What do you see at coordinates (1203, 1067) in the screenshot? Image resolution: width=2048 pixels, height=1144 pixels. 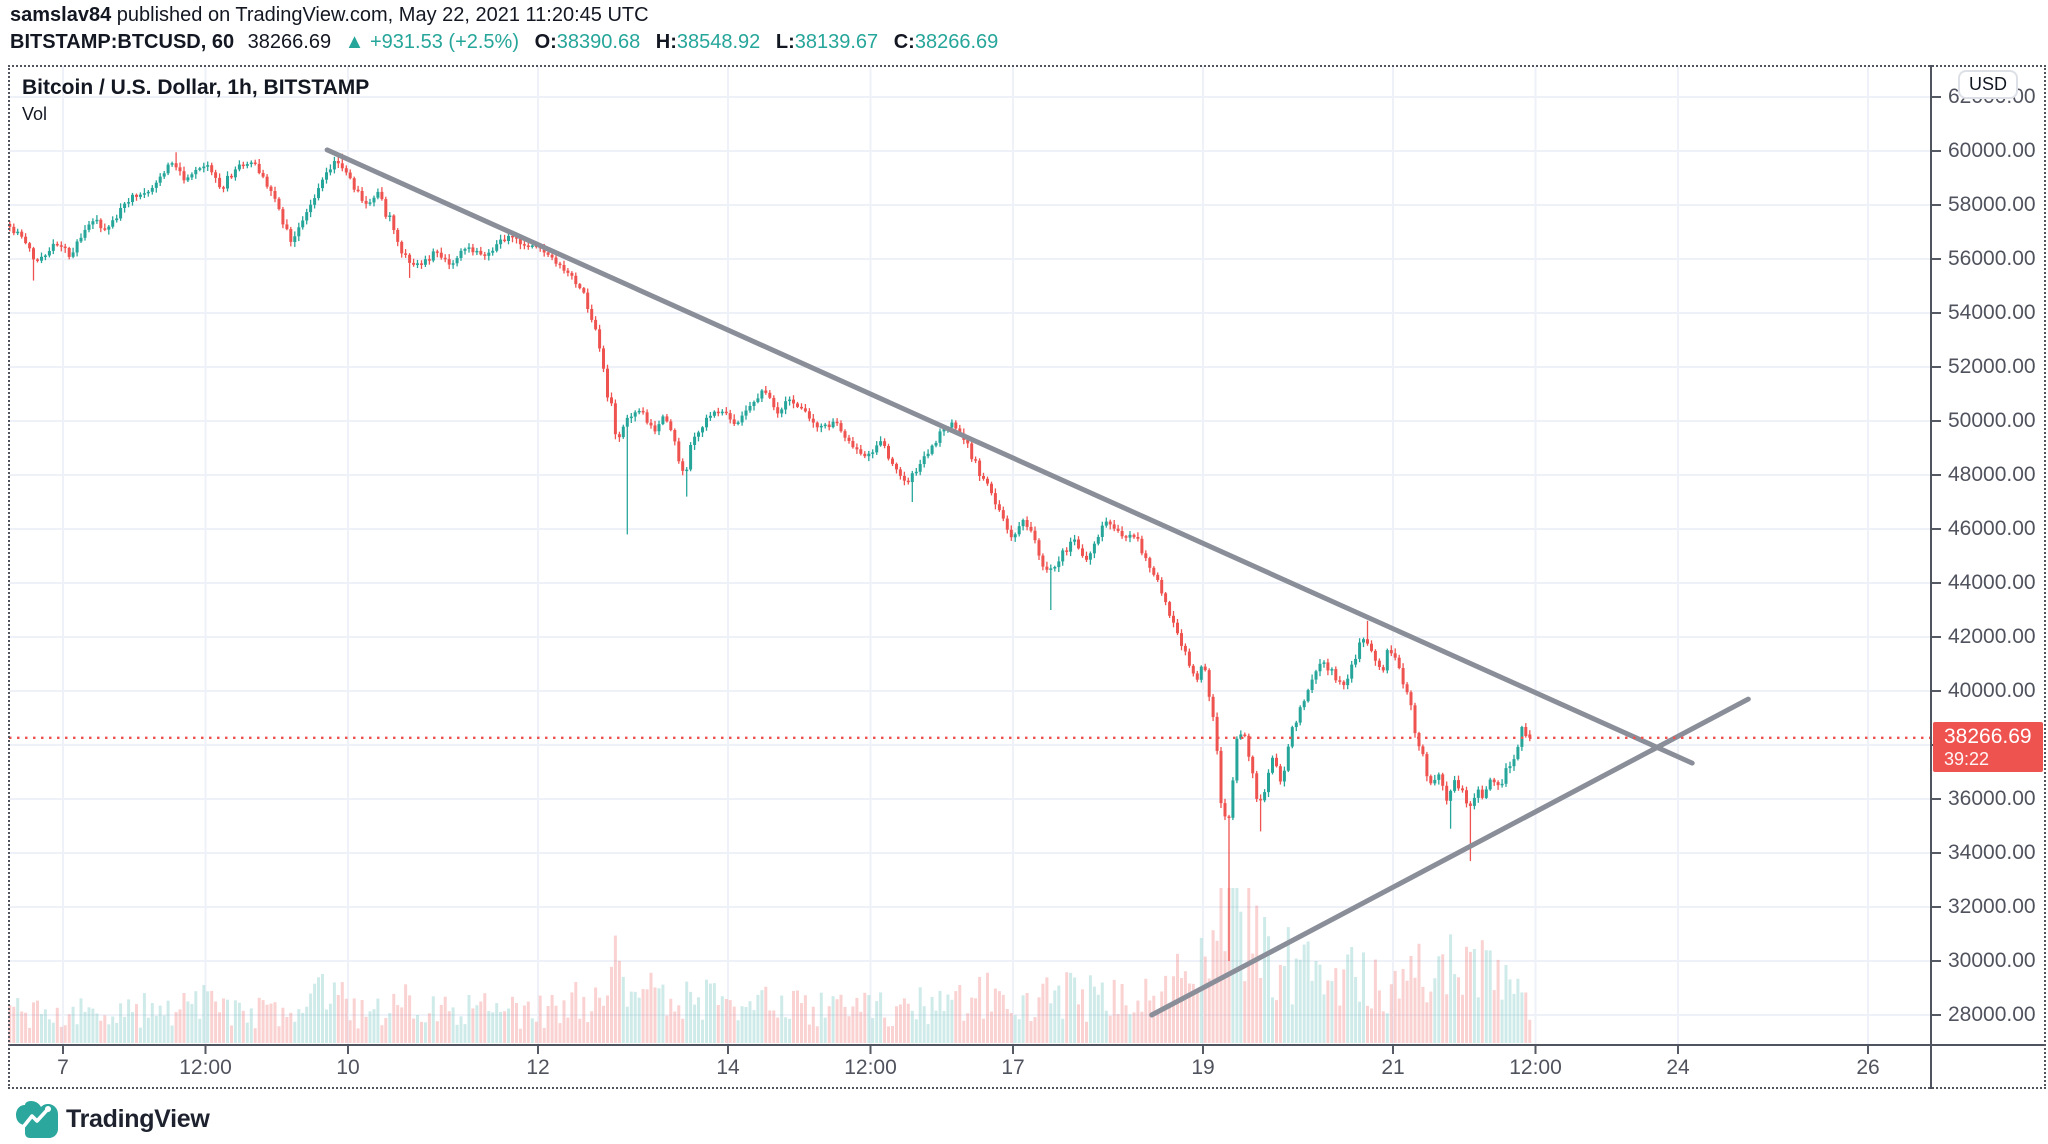 I see `time-axis-label: 19` at bounding box center [1203, 1067].